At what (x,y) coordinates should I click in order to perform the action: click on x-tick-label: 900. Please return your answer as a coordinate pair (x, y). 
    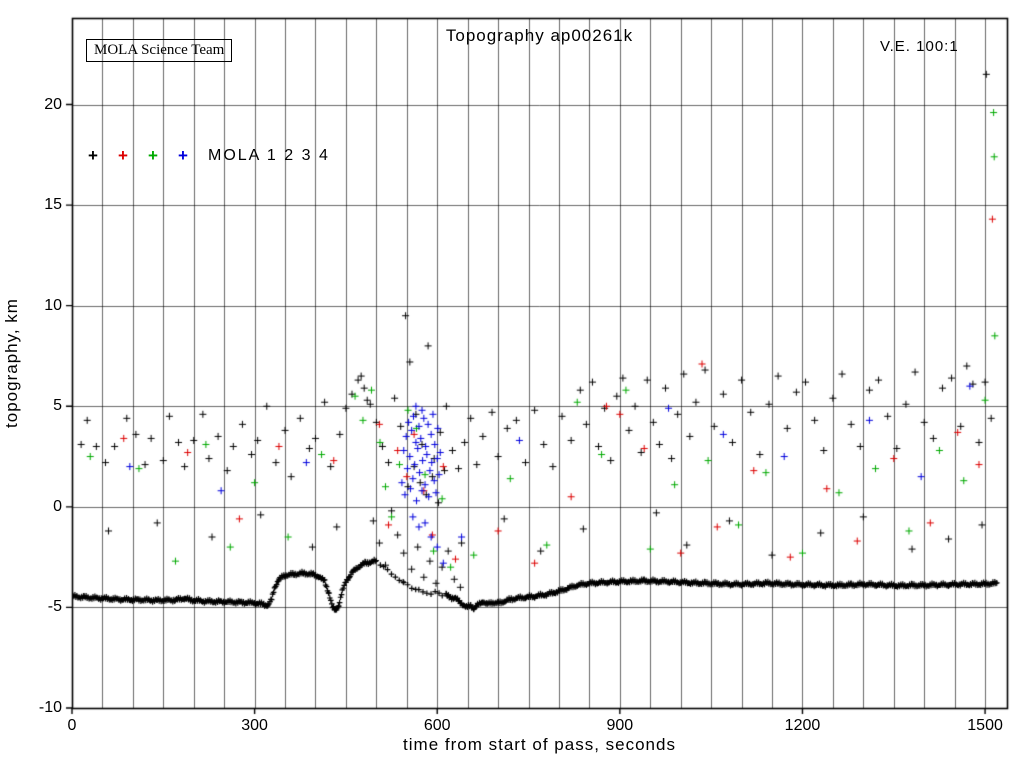
    Looking at the image, I should click on (620, 725).